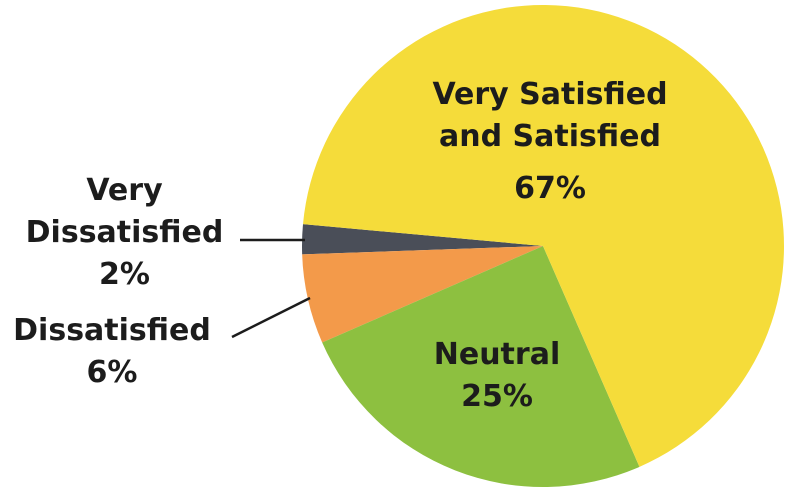  I want to click on value-label: 67%, so click(550, 188).